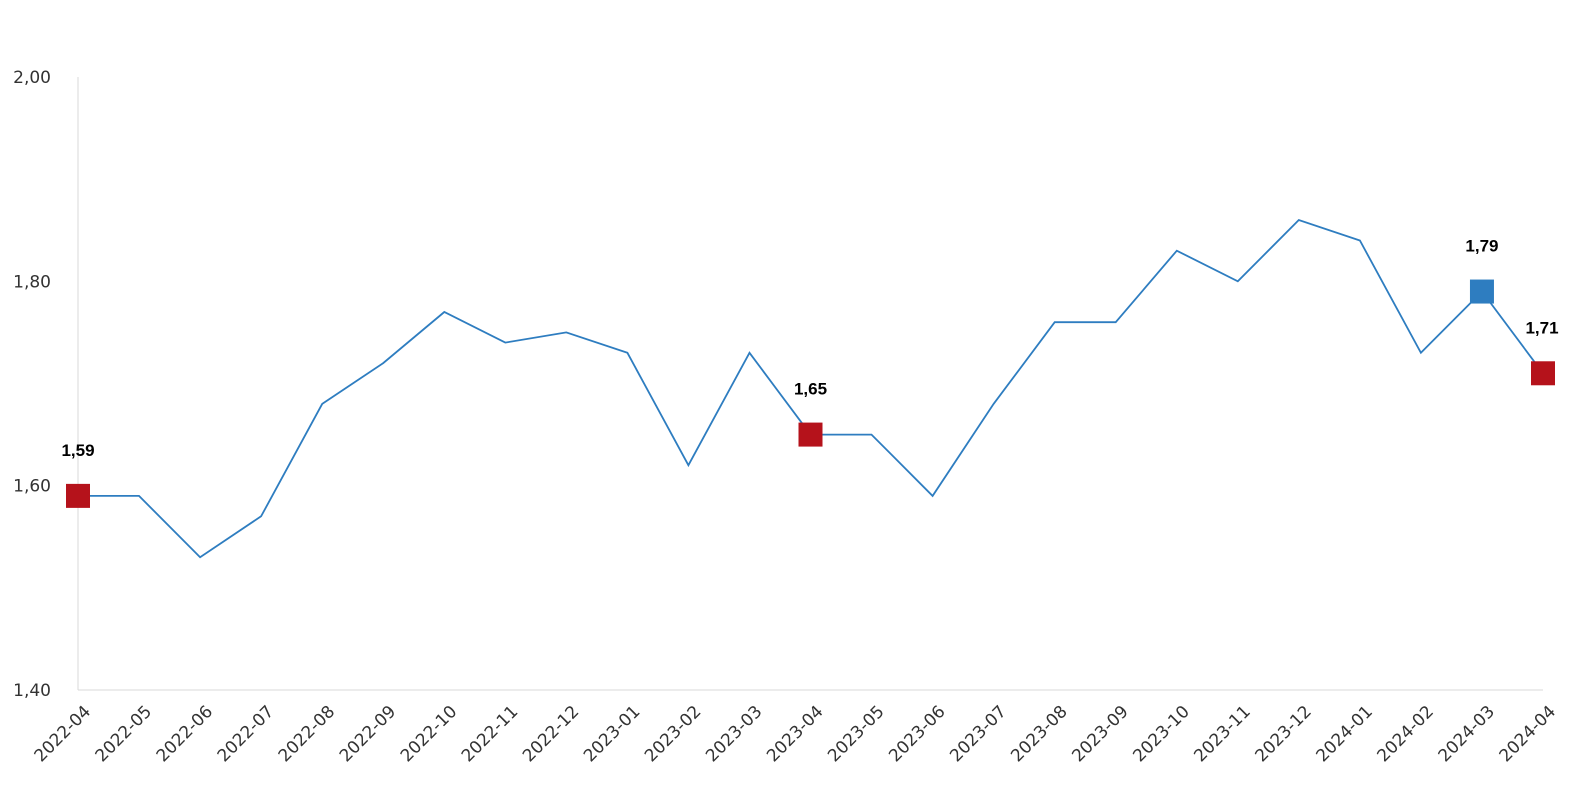 The image size is (1576, 800). I want to click on x-tick-label: 2022-06, so click(185, 734).